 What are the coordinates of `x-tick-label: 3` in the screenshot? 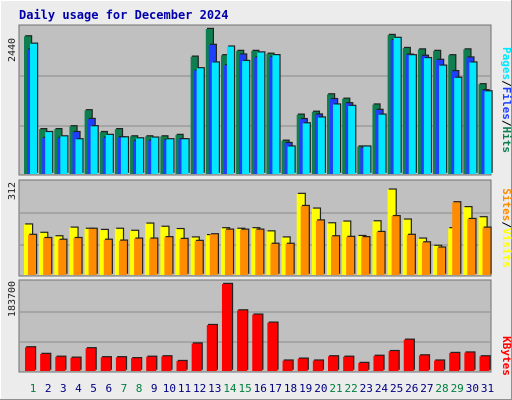 It's located at (63, 388).